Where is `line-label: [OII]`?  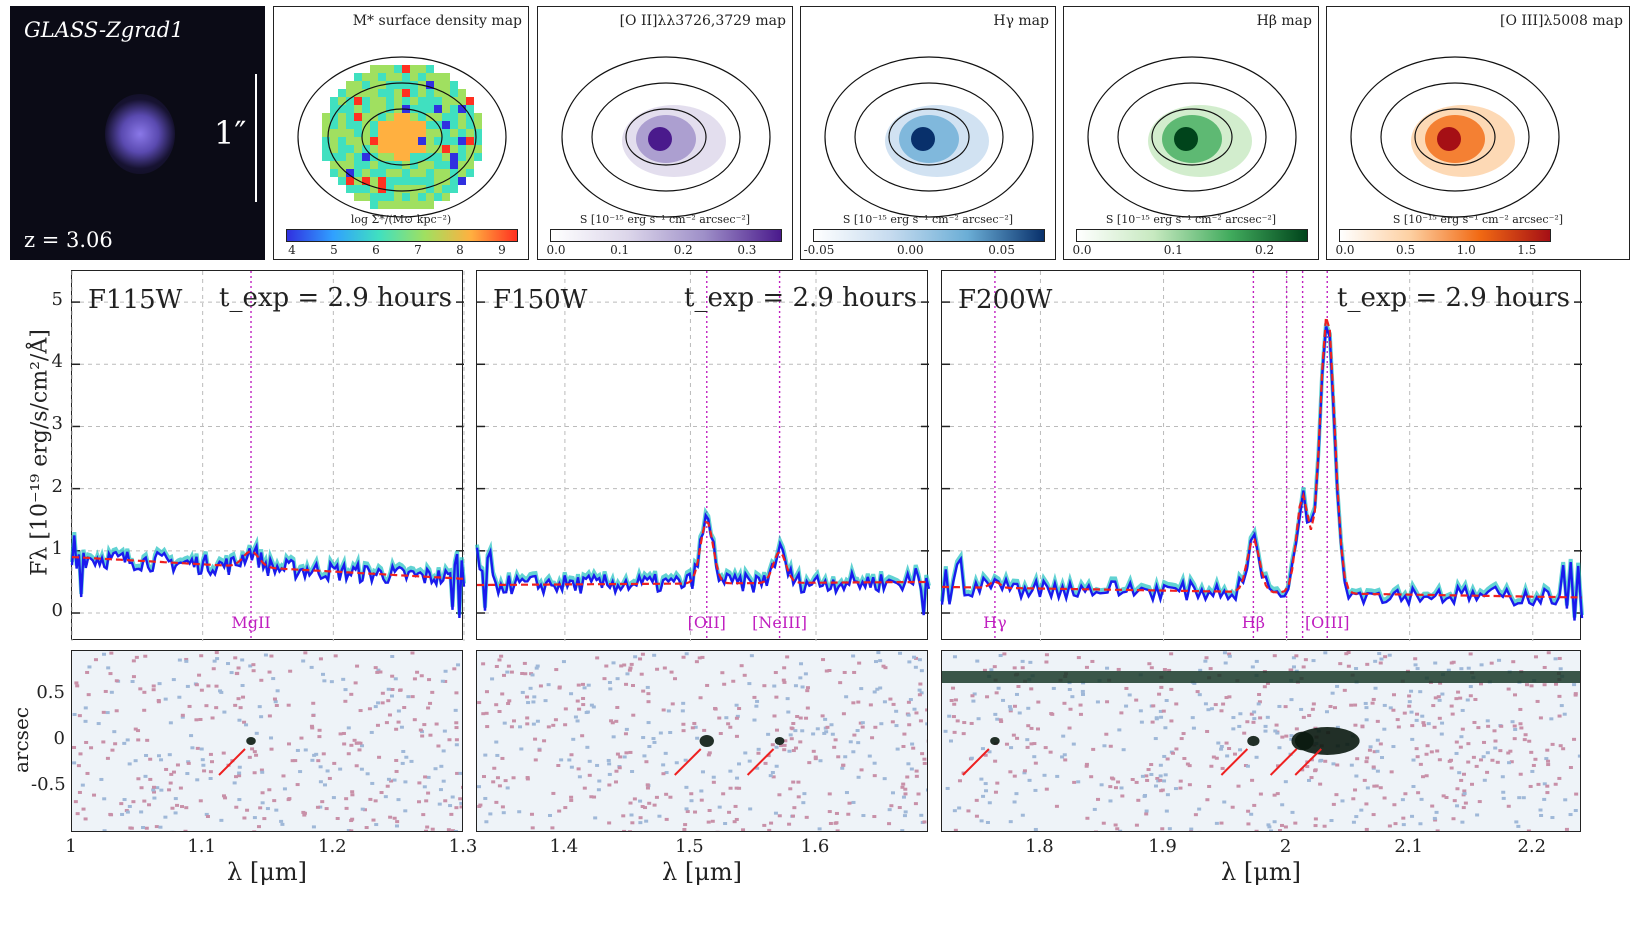
line-label: [OII] is located at coordinates (706, 622).